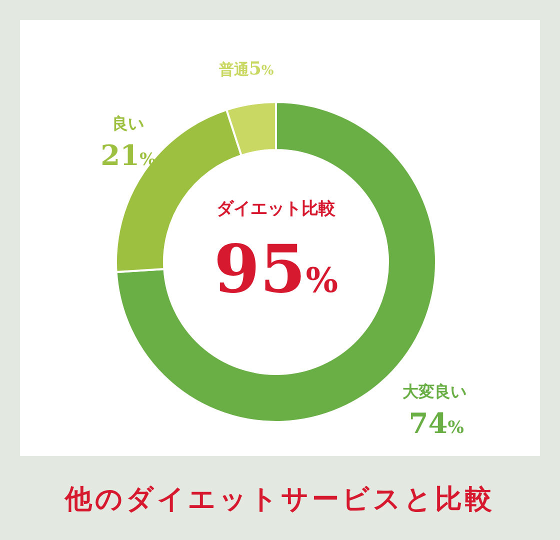 Image resolution: width=560 pixels, height=540 pixels. What do you see at coordinates (276, 209) in the screenshot?
I see `text: ダイエット比較` at bounding box center [276, 209].